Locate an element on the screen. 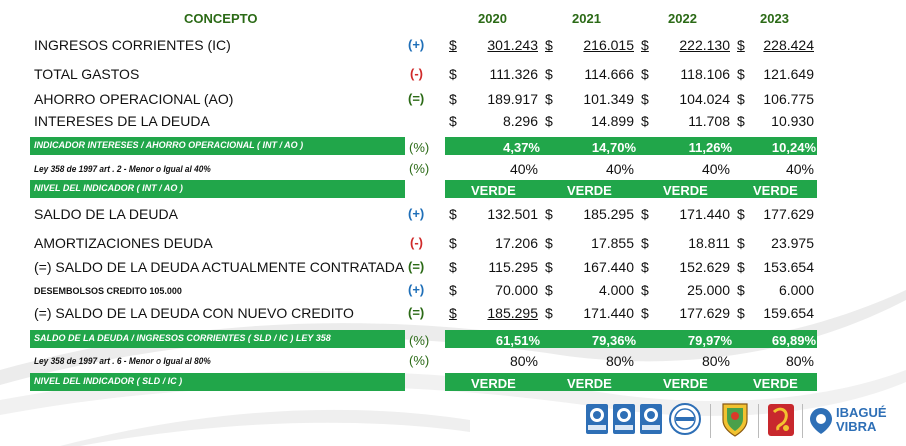 The image size is (906, 446). row-label: DESEMBOLSOS CREDITO 105.000 is located at coordinates (108, 291).